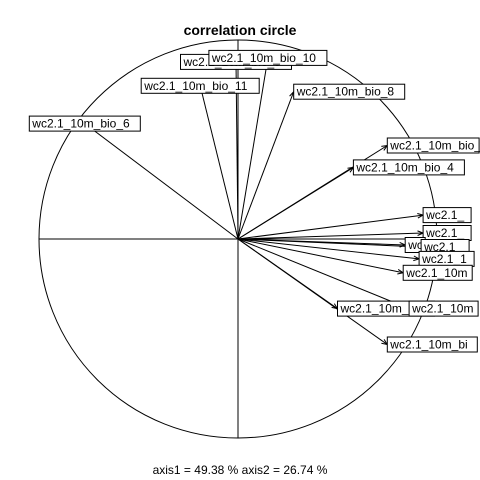  Describe the element at coordinates (442, 247) in the screenshot. I see `vector-label-11: wc2.1_` at that location.